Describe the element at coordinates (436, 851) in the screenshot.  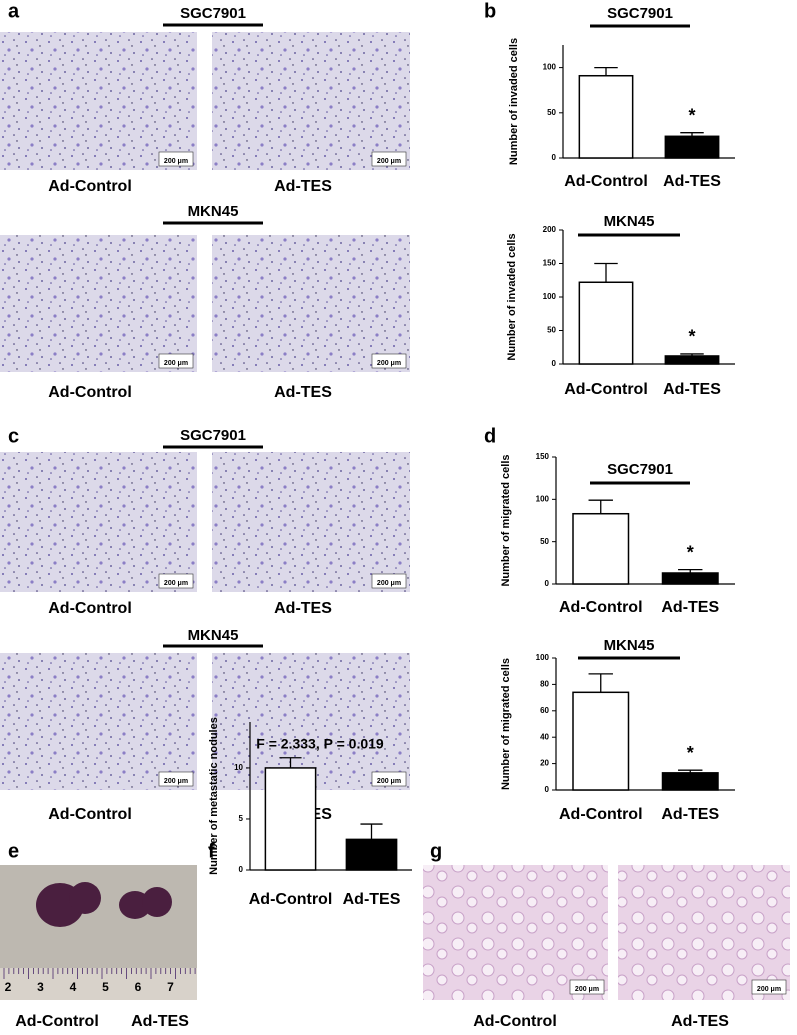
I see `panel-label: g` at that location.